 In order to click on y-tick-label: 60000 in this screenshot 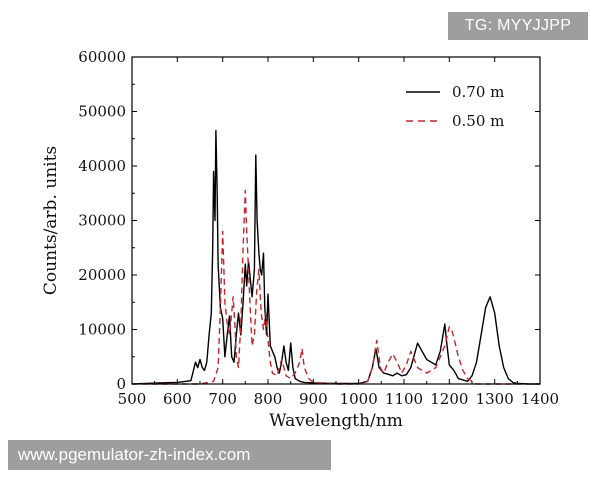, I will do `click(102, 57)`.